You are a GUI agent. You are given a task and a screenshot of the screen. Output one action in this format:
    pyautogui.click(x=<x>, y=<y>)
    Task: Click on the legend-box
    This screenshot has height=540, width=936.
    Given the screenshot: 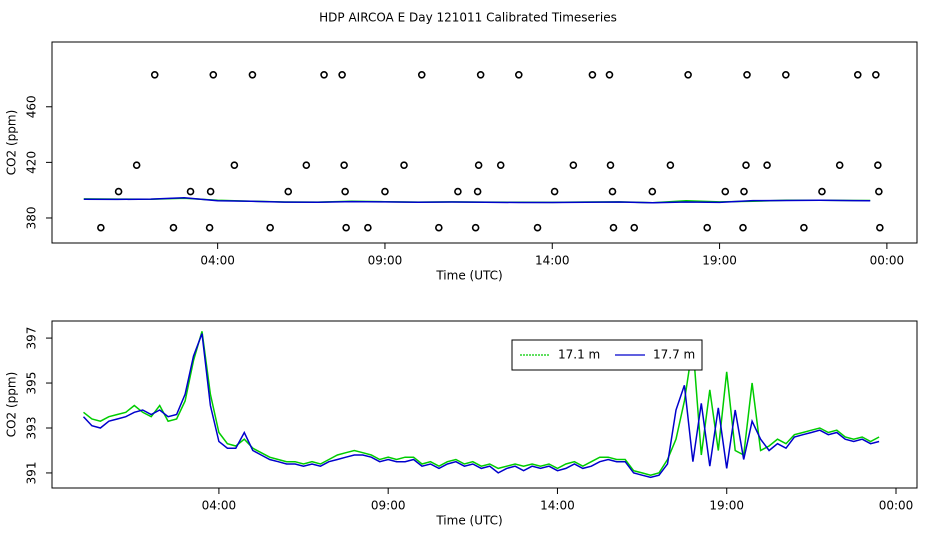 What is the action you would take?
    pyautogui.click(x=607, y=355)
    